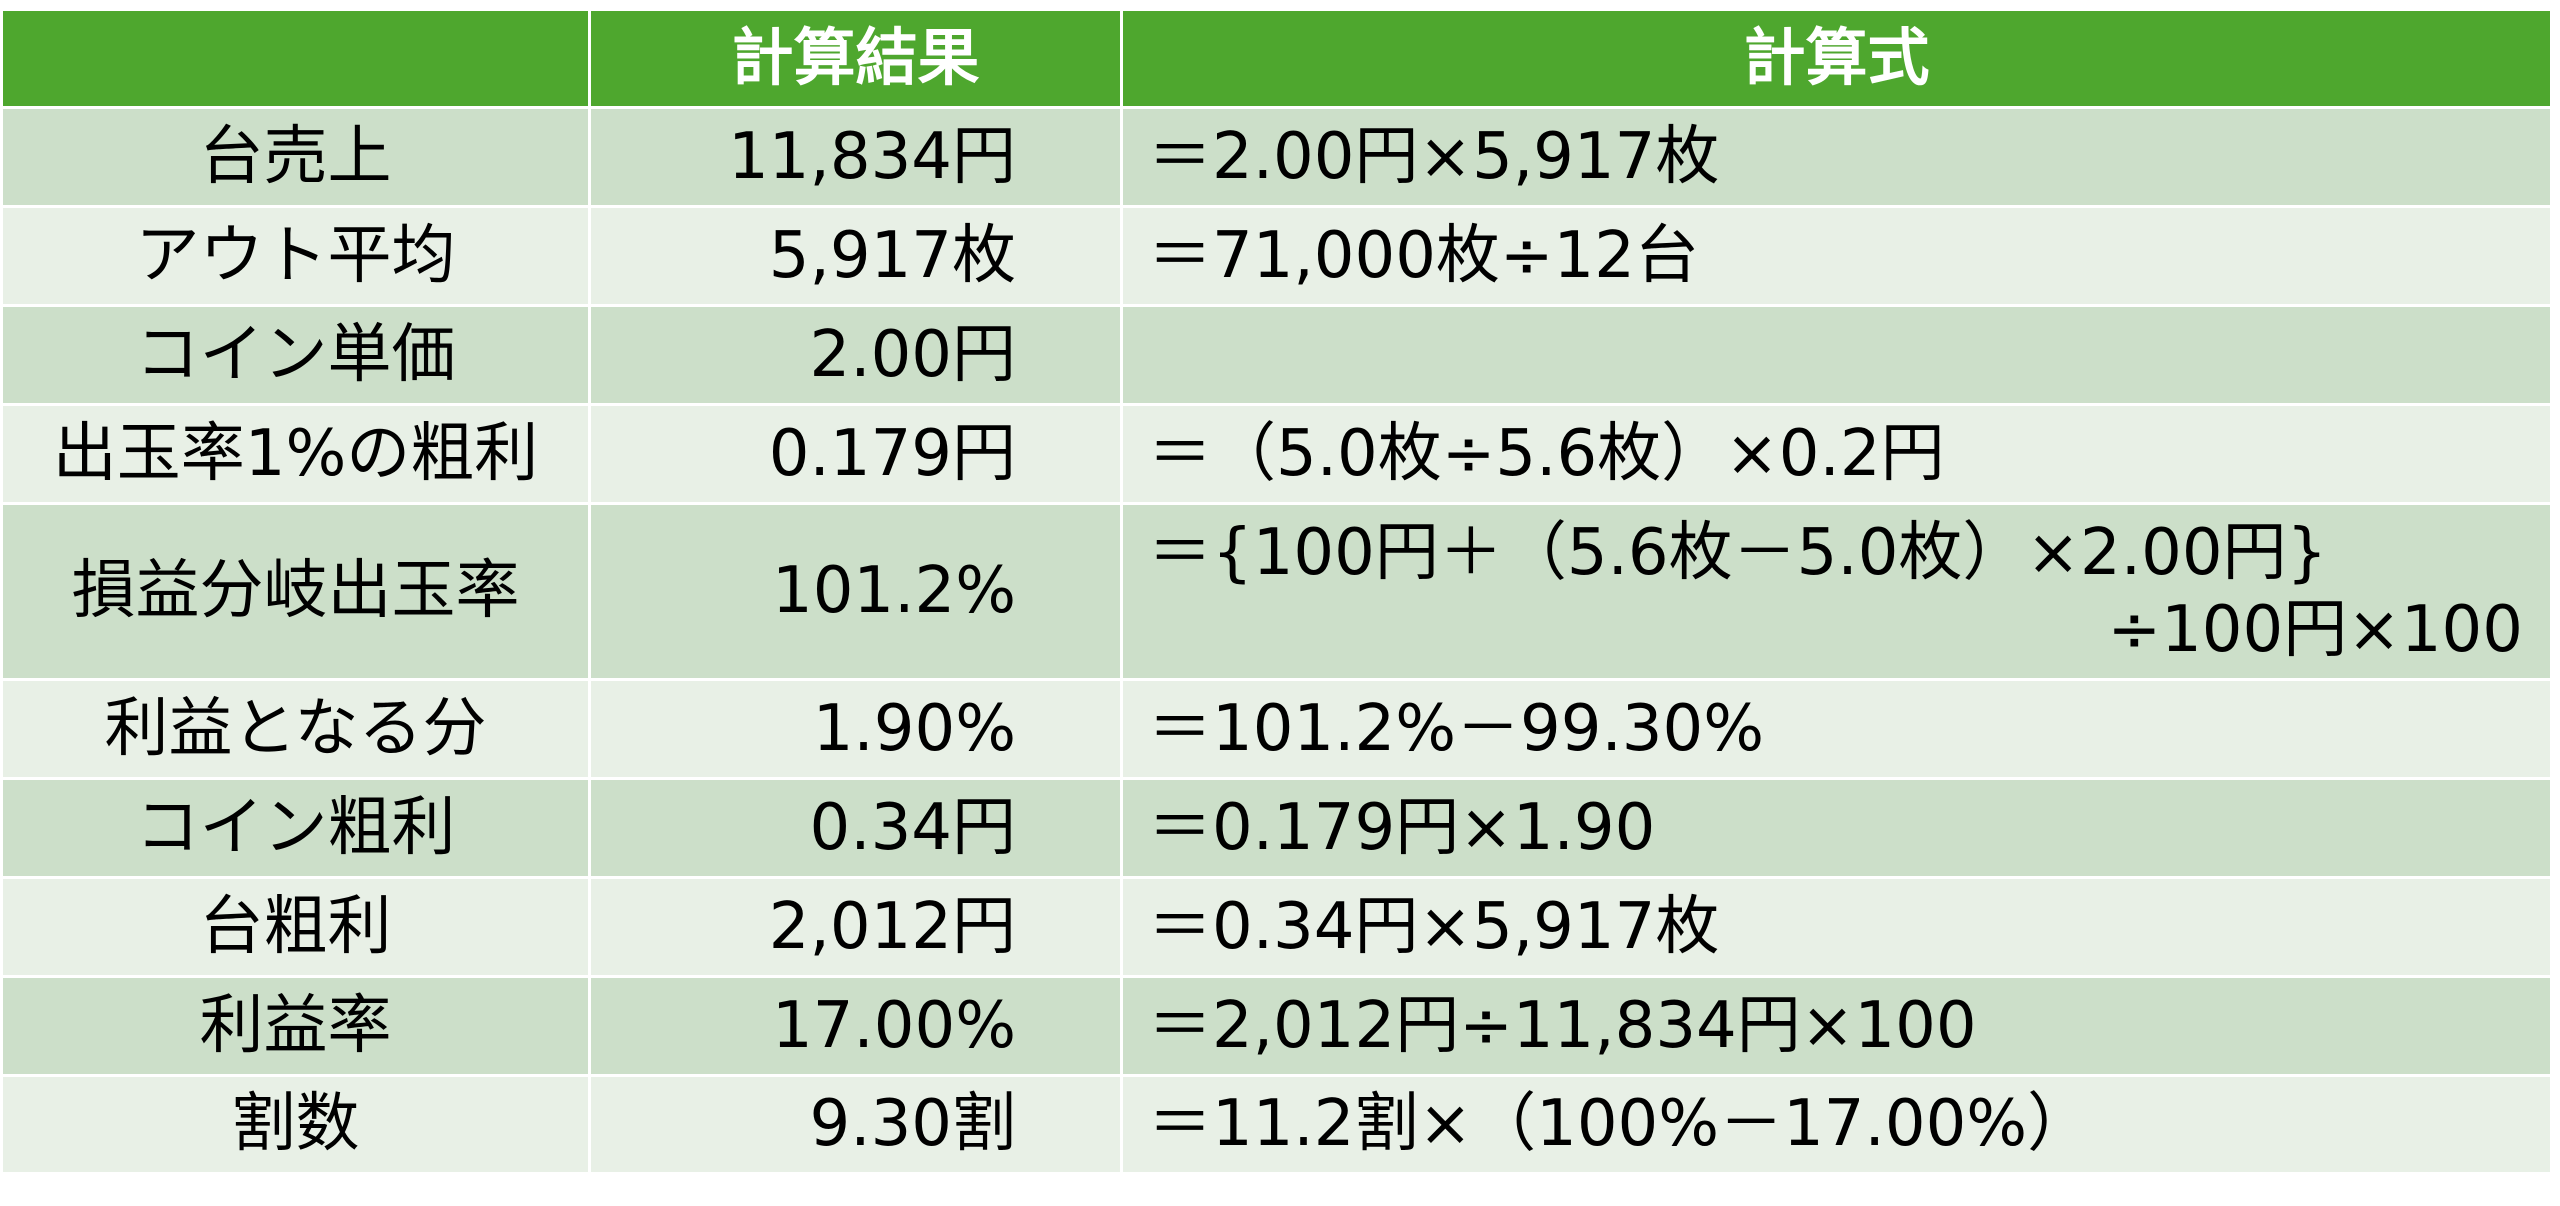 The height and width of the screenshot is (1206, 2560). Describe the element at coordinates (295, 454) in the screenshot. I see `row-label-cell: 出玉率1%の粗利` at that location.